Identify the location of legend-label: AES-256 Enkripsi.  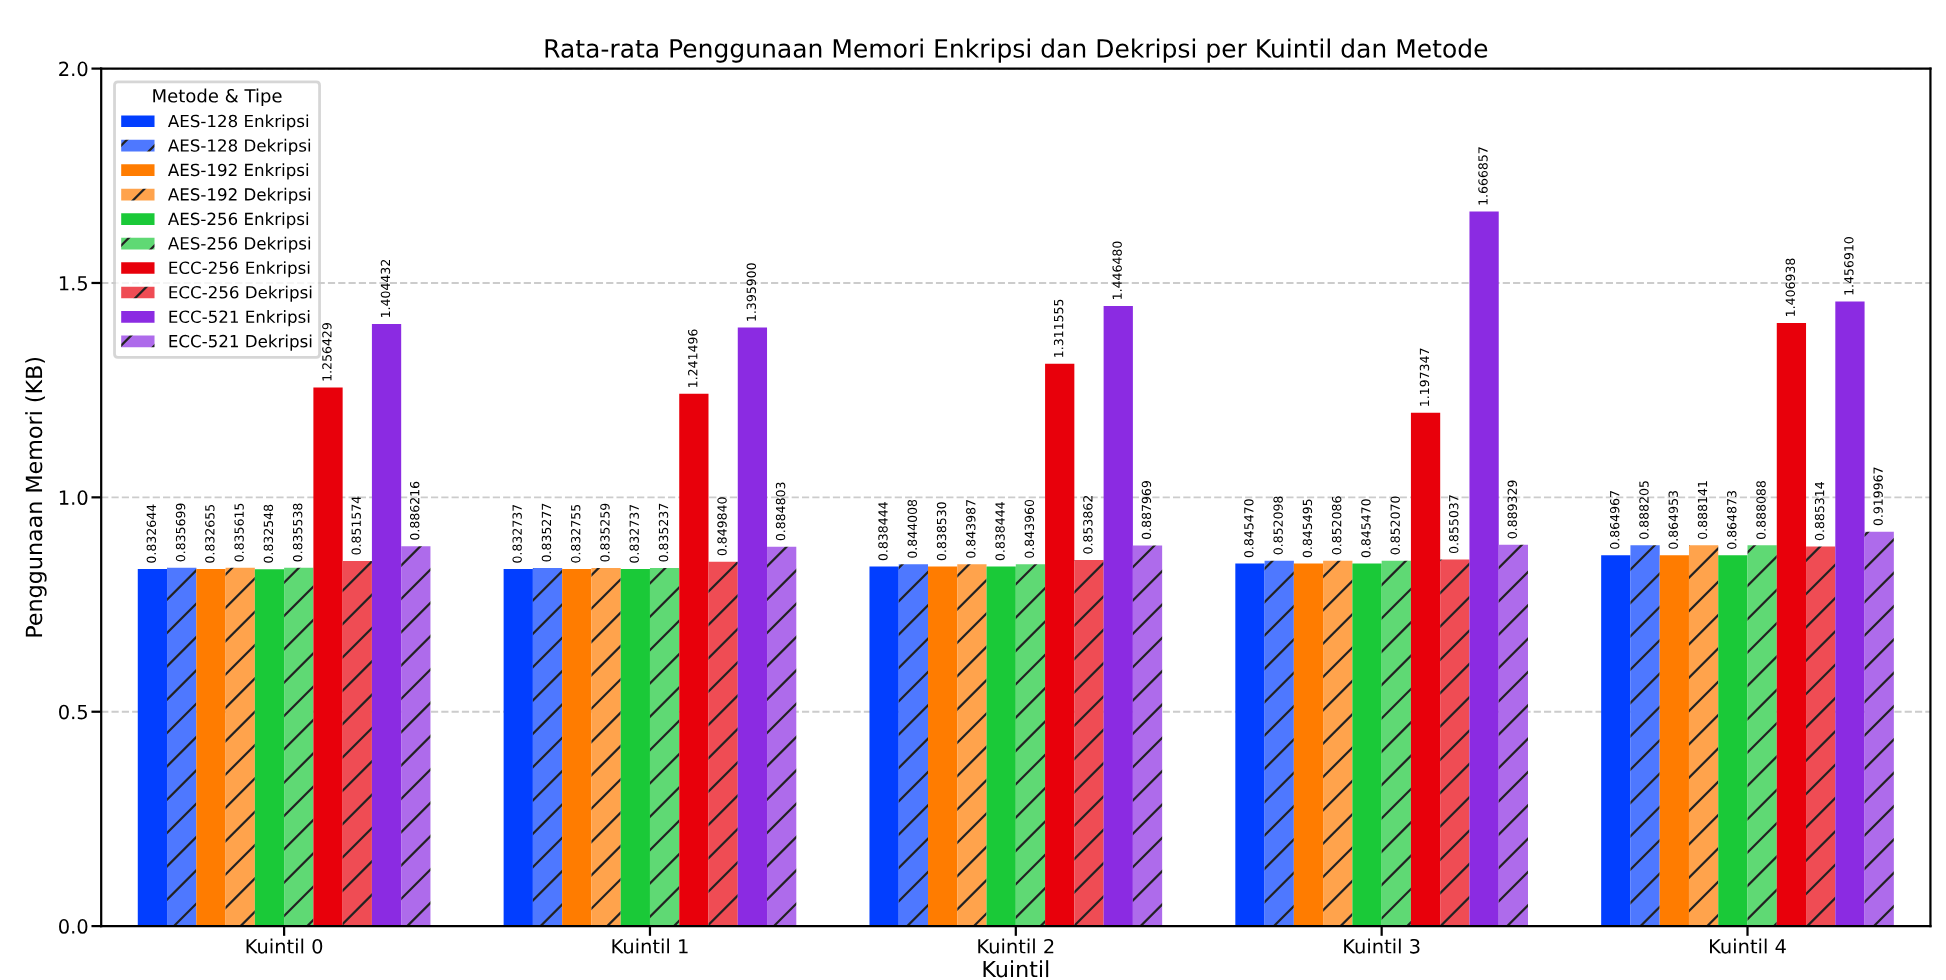
(238, 220).